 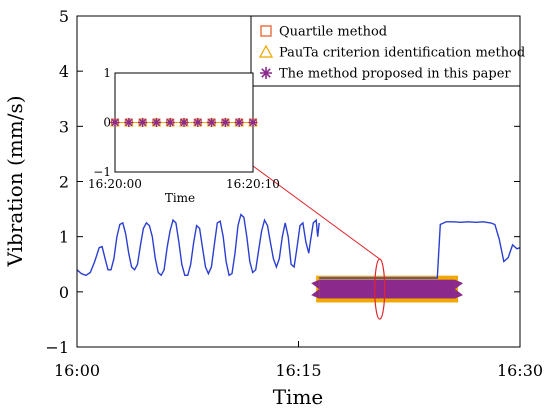 What do you see at coordinates (64, 292) in the screenshot?
I see `y-tick-label: 0` at bounding box center [64, 292].